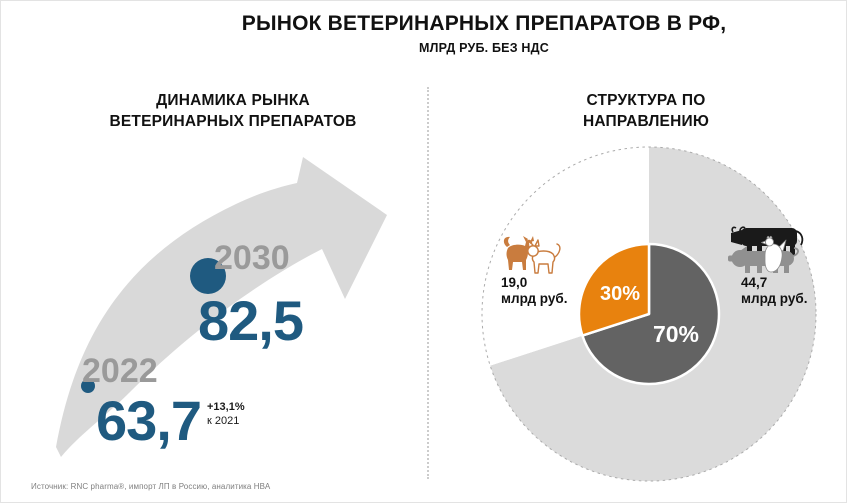 The height and width of the screenshot is (503, 847). Describe the element at coordinates (766, 249) in the screenshot. I see `cow-pig-chicken-icon` at that location.